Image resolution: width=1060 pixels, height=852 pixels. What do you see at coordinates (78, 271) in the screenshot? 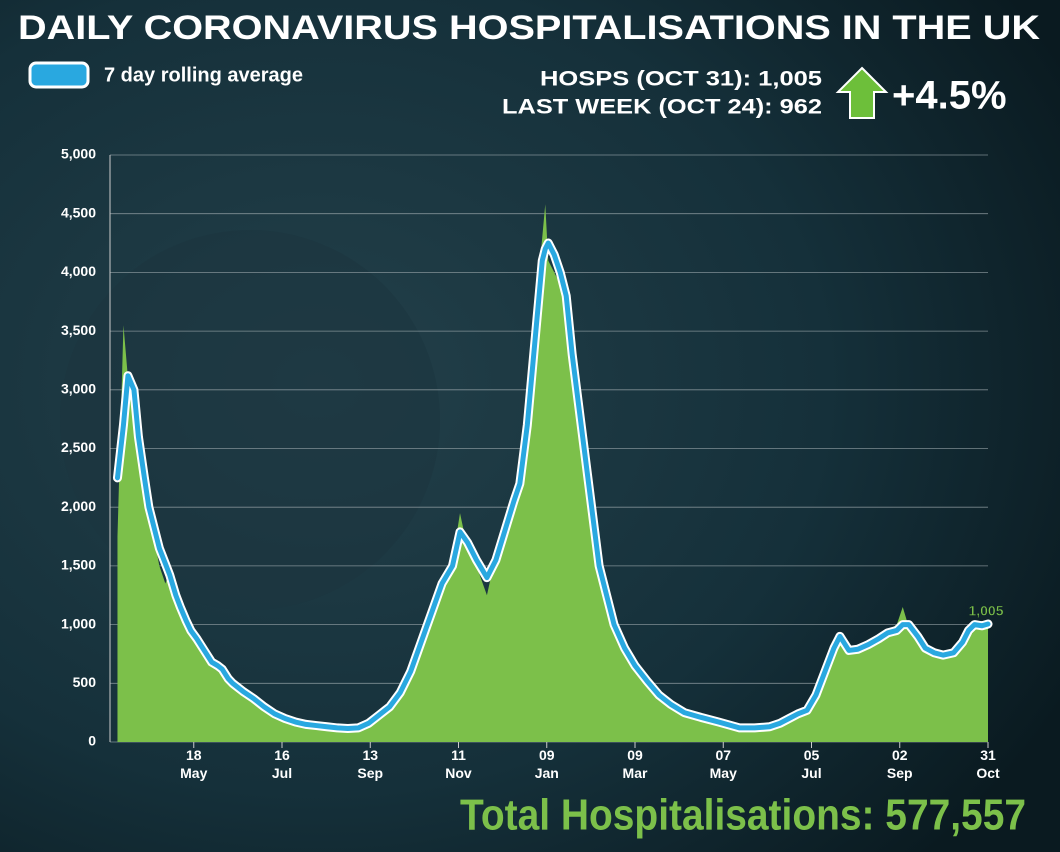
I see `y-tick-label: 4,000` at bounding box center [78, 271].